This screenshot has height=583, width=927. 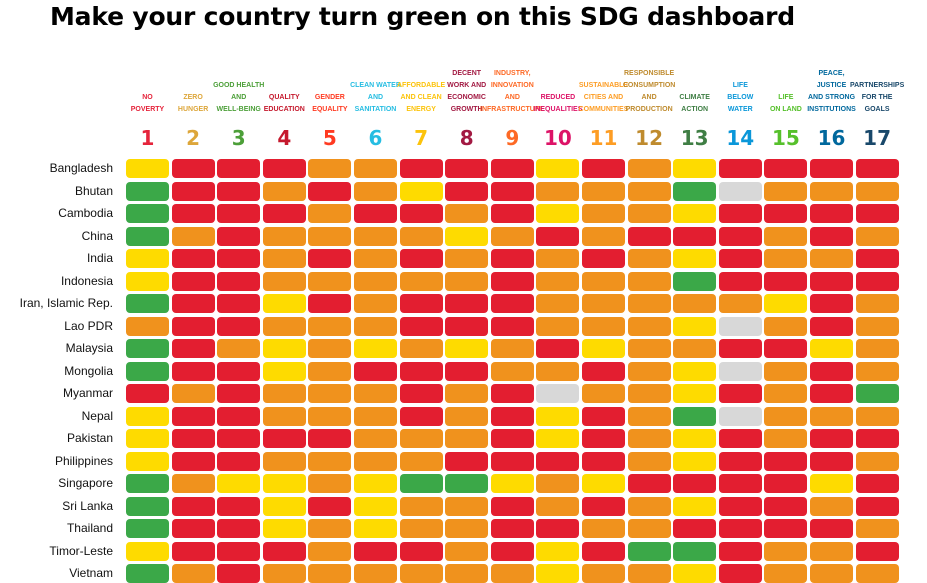 What do you see at coordinates (557, 138) in the screenshot?
I see `goal-10-number: 10` at bounding box center [557, 138].